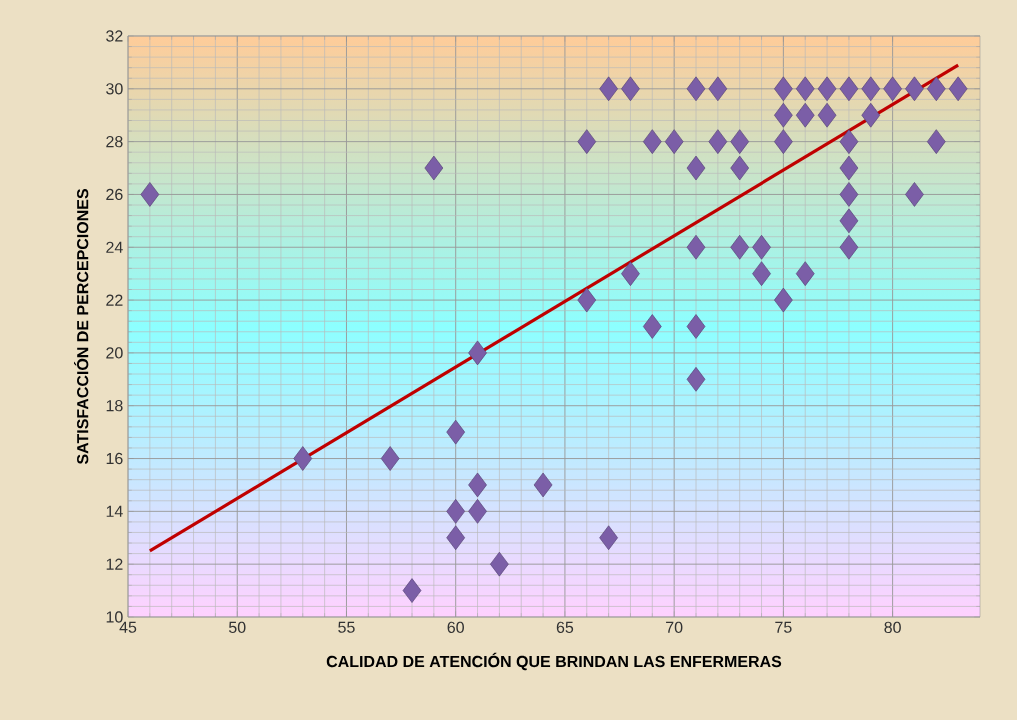 This screenshot has height=720, width=1017. Describe the element at coordinates (114, 353) in the screenshot. I see `y-tick-label: 20` at that location.